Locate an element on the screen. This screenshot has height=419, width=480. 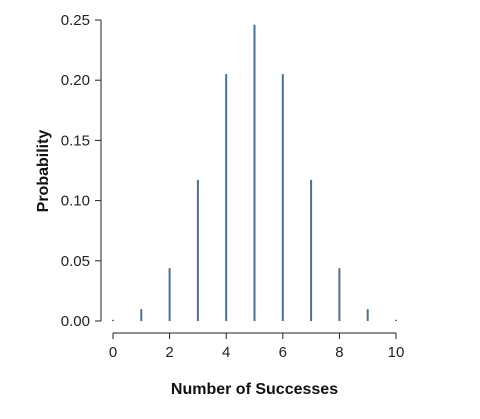
y-tick-label: 0.05 is located at coordinates (75, 261).